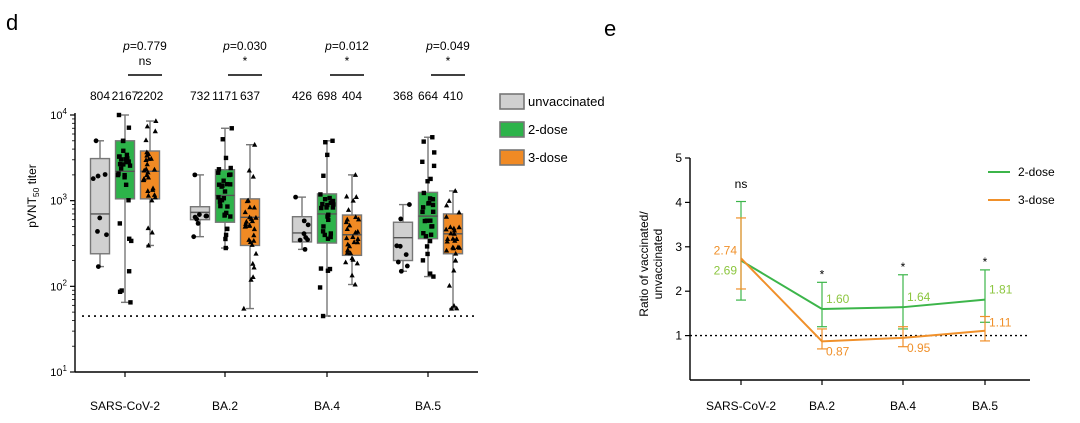 Image resolution: width=1080 pixels, height=423 pixels. What do you see at coordinates (919, 297) in the screenshot?
I see `data-value-label: 1.64` at bounding box center [919, 297].